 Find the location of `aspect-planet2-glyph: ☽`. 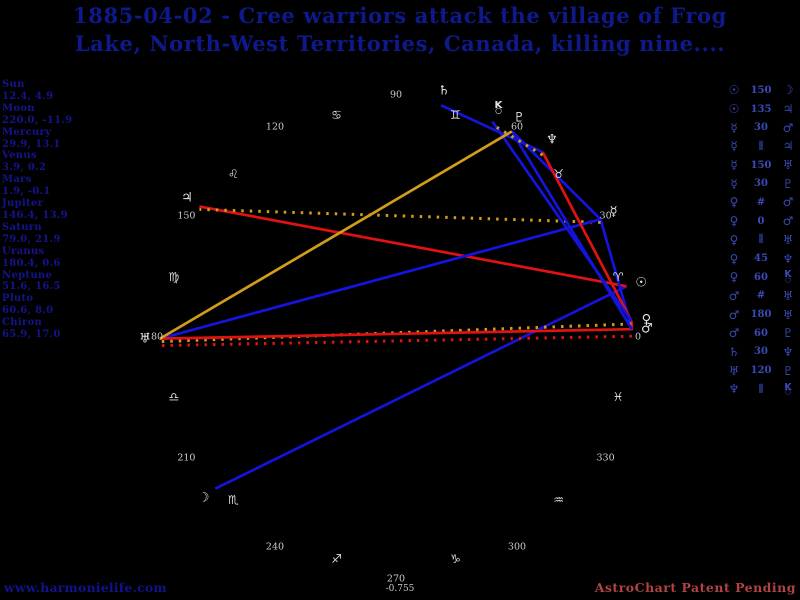

aspect-planet2-glyph: ☽ is located at coordinates (788, 90).